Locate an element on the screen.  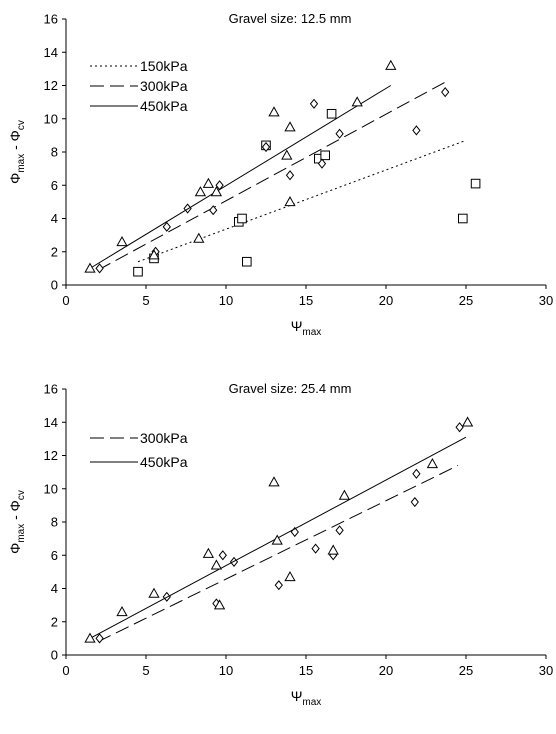
legend: 300kPa 450kPa is located at coordinates (139, 450).